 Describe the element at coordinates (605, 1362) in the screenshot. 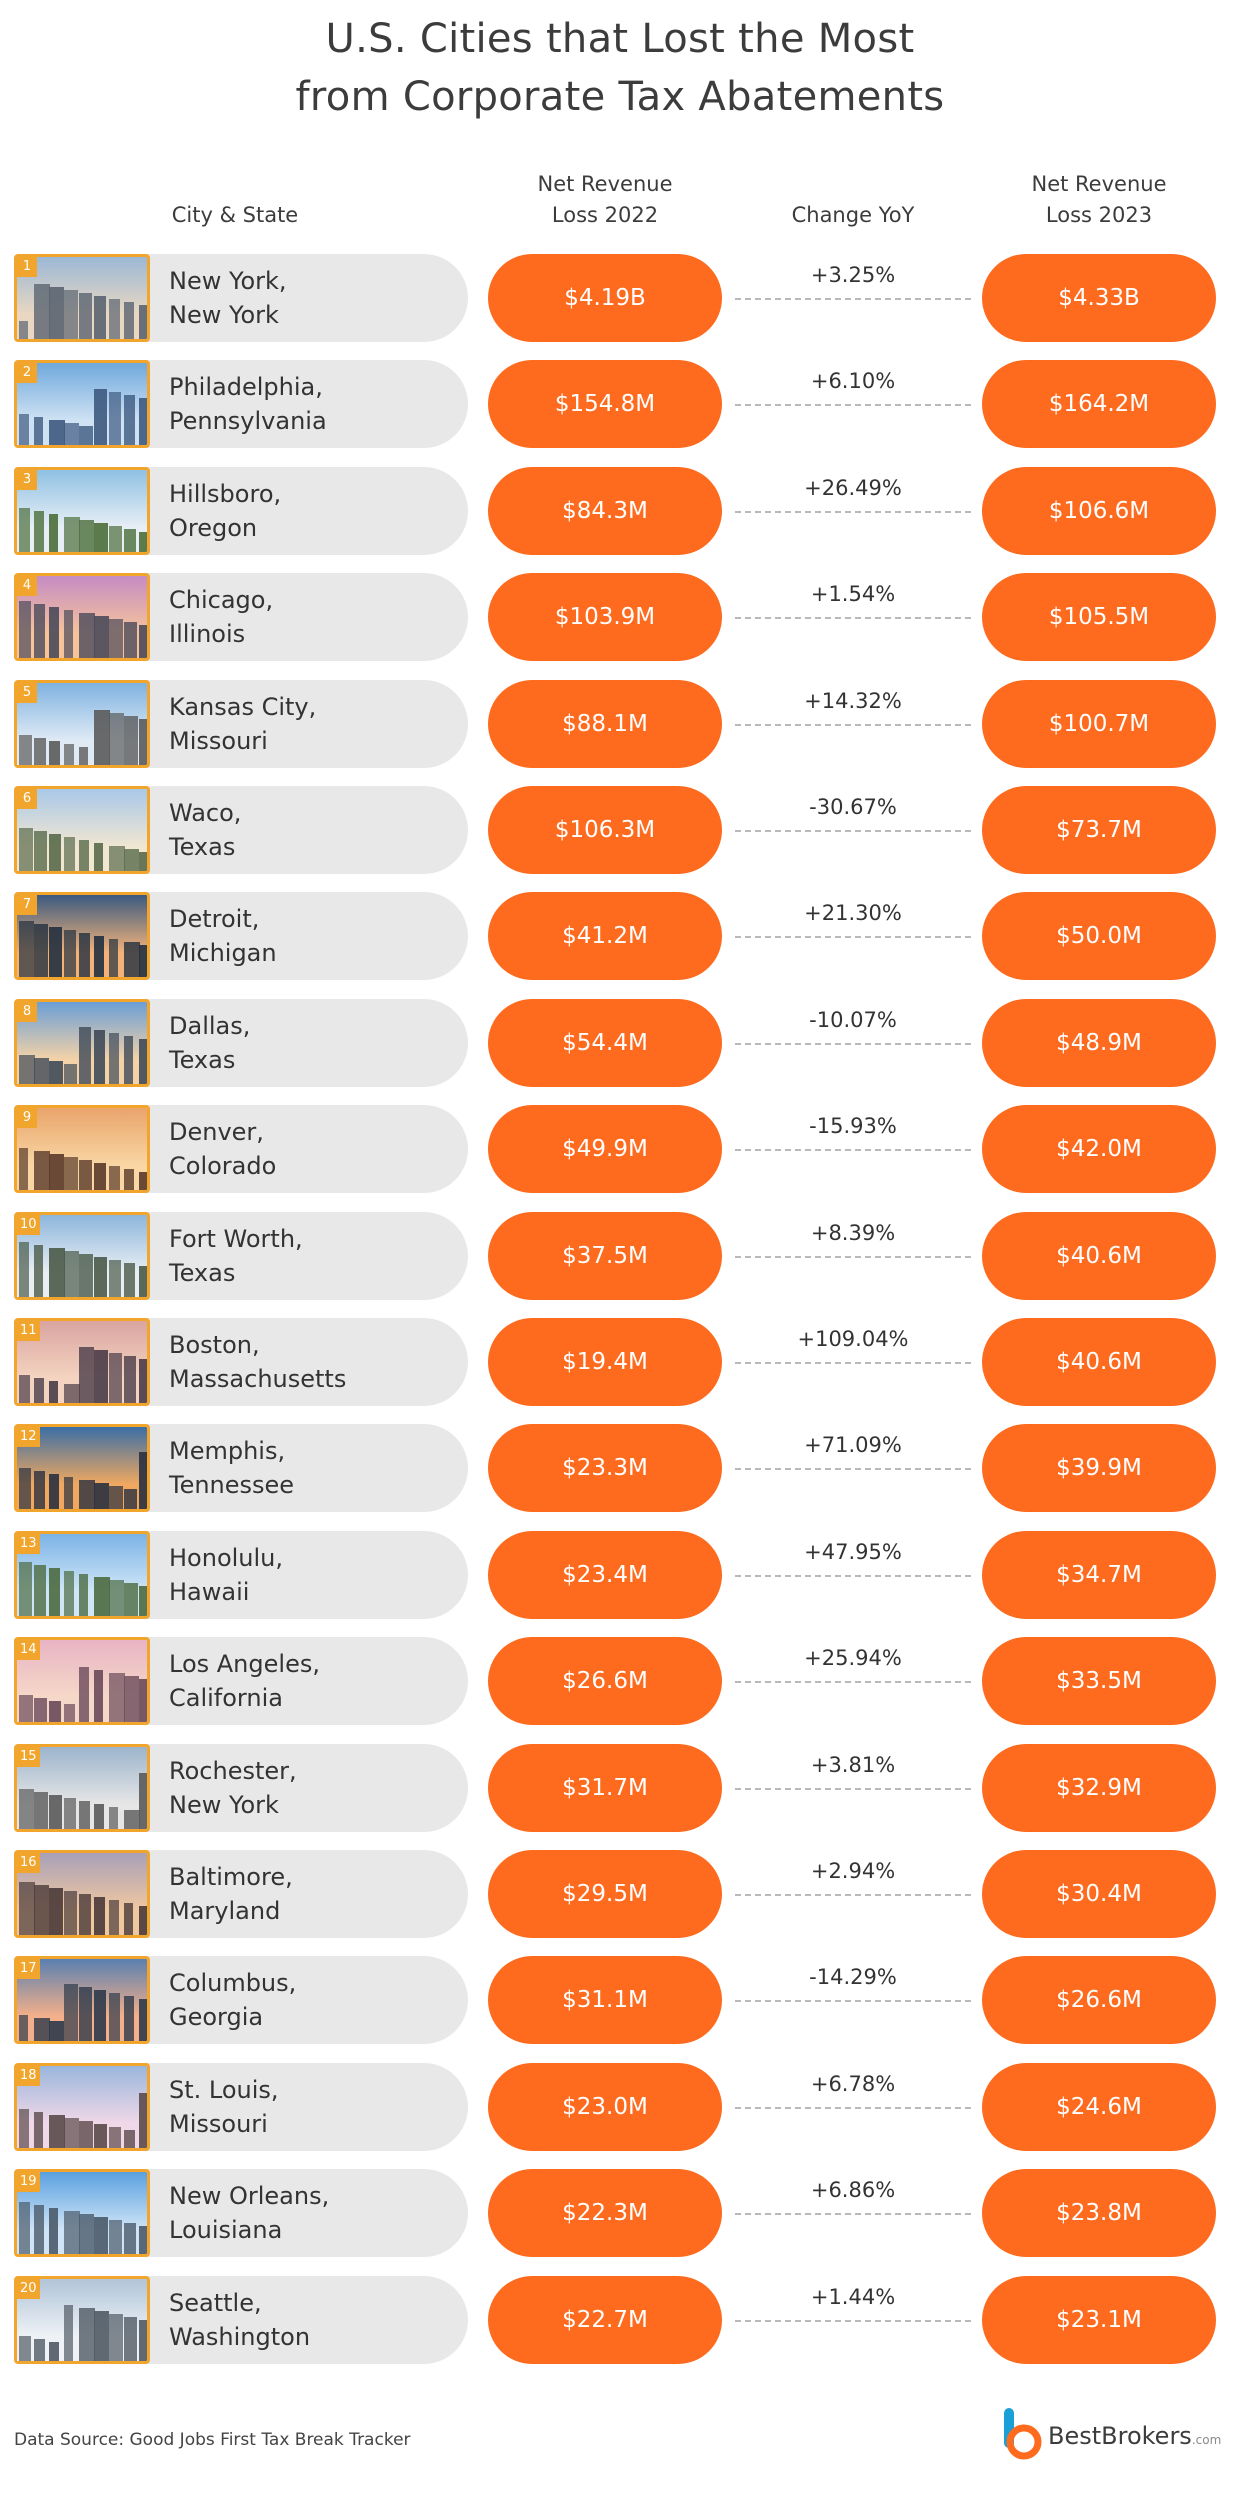

I see `loss-2022-value: $19.4M` at that location.